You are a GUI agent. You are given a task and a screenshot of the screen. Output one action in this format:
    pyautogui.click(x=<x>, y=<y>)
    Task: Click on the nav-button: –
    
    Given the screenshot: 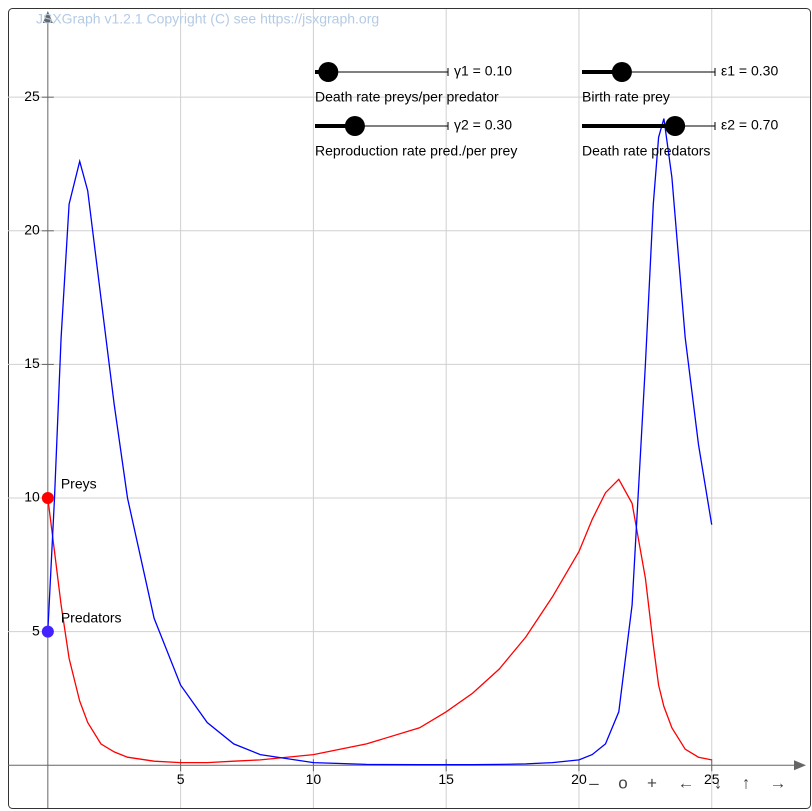 What is the action you would take?
    pyautogui.click(x=594, y=782)
    